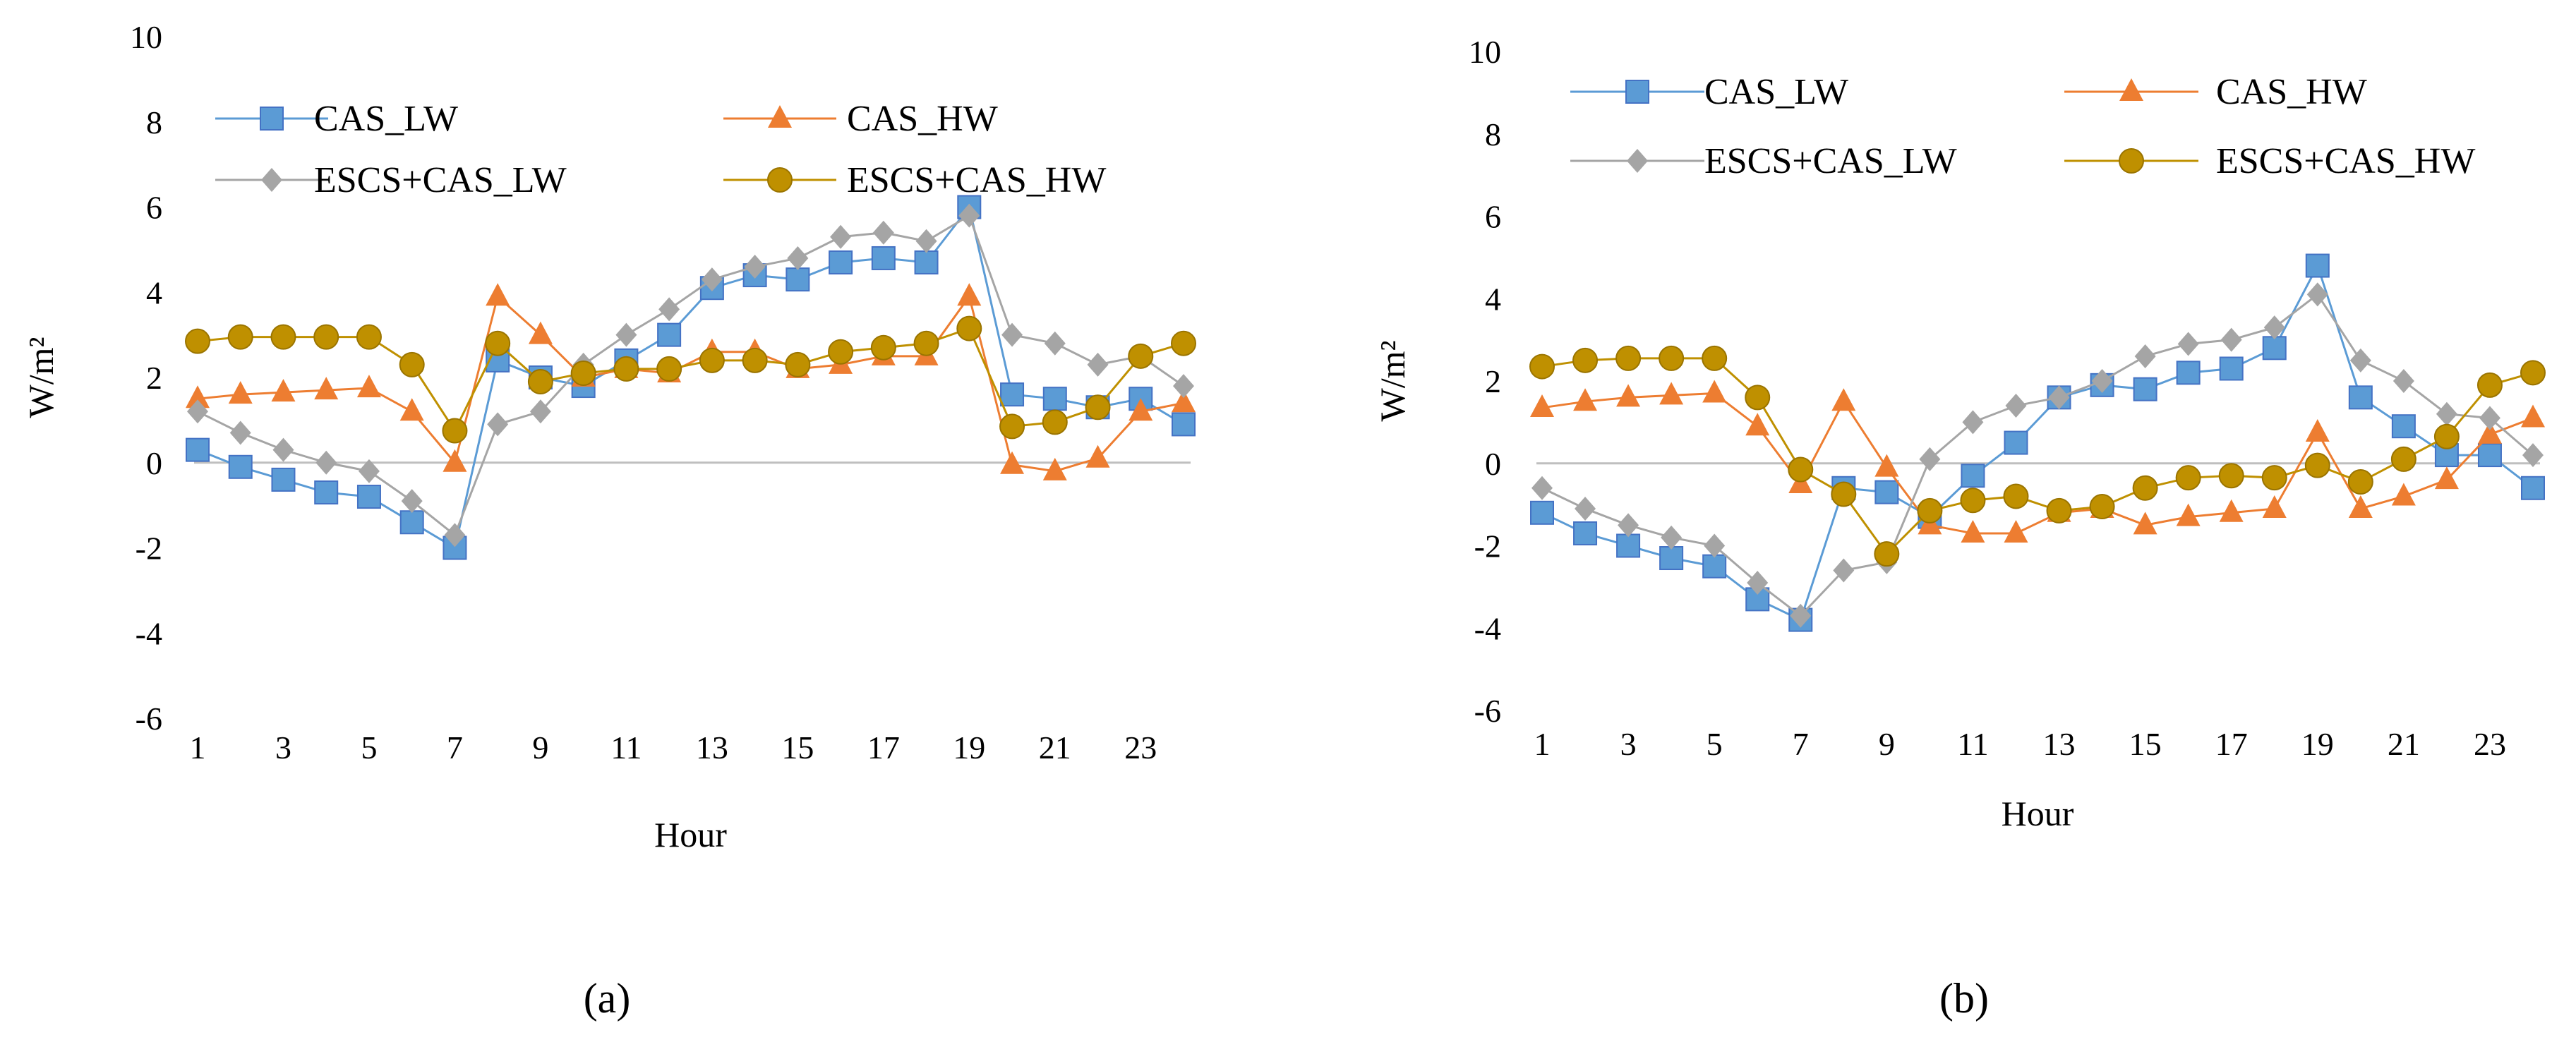 The image size is (2576, 1047). What do you see at coordinates (1715, 744) in the screenshot?
I see `x-tick-label: 5` at bounding box center [1715, 744].